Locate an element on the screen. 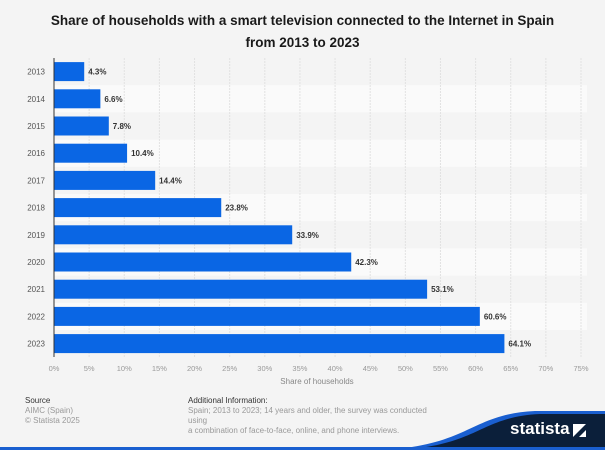 The height and width of the screenshot is (450, 605). category-label: 2014 is located at coordinates (36, 99).